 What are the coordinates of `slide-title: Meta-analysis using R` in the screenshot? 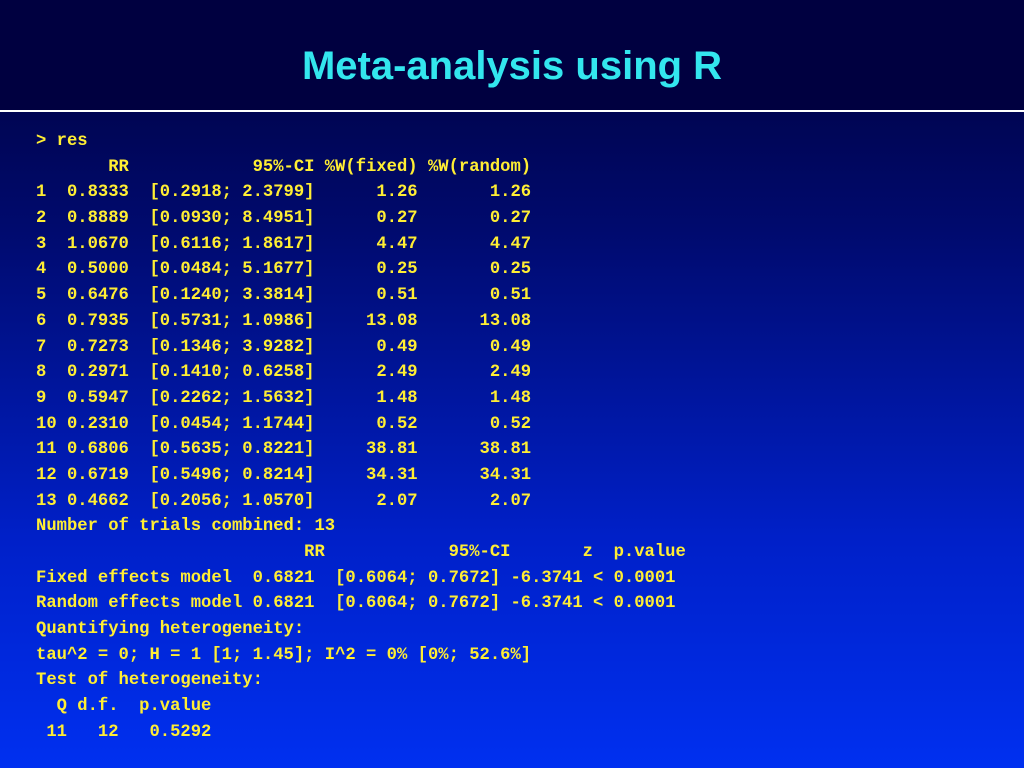 It's located at (512, 66).